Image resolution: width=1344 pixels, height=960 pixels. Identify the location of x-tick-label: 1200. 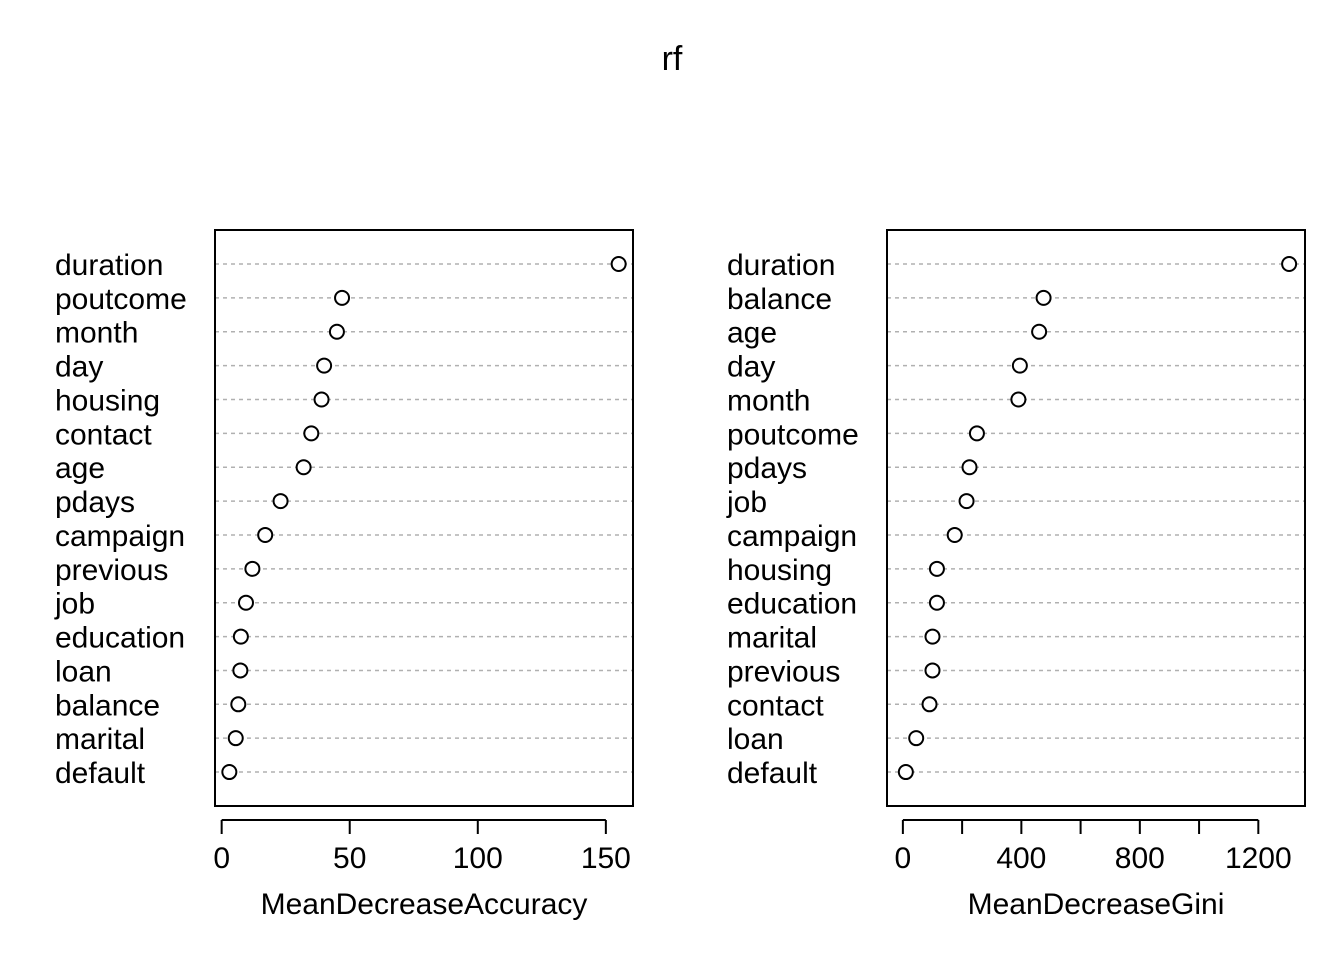
(1258, 858).